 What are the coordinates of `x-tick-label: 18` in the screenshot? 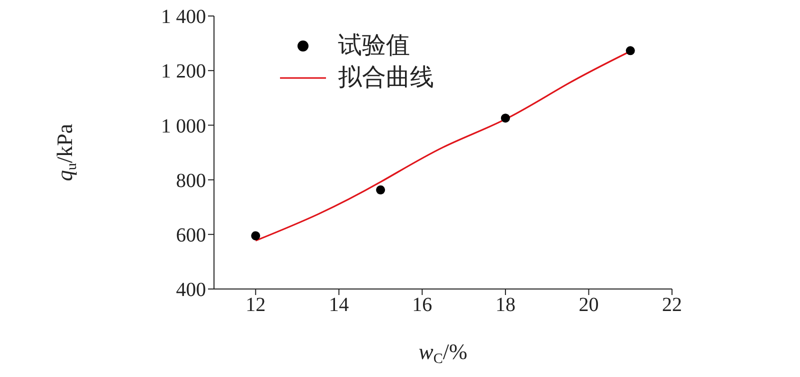 It's located at (505, 305).